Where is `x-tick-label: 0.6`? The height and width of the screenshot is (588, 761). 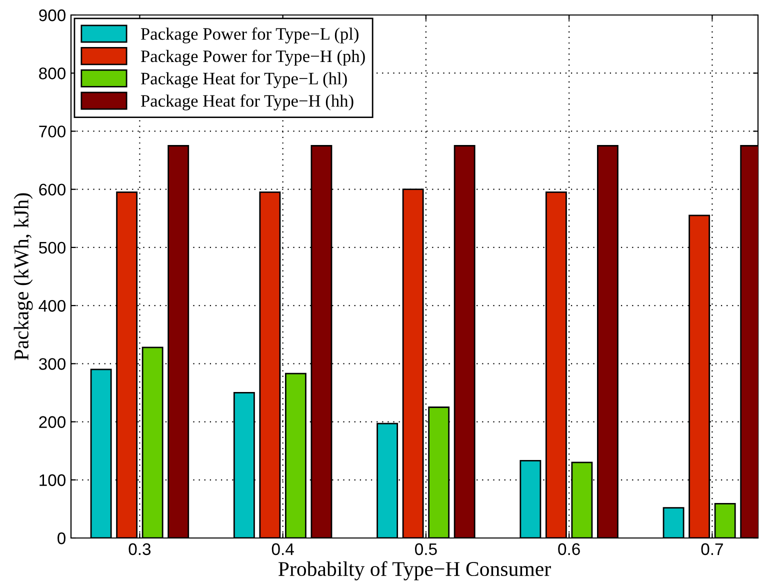 x-tick-label: 0.6 is located at coordinates (569, 549).